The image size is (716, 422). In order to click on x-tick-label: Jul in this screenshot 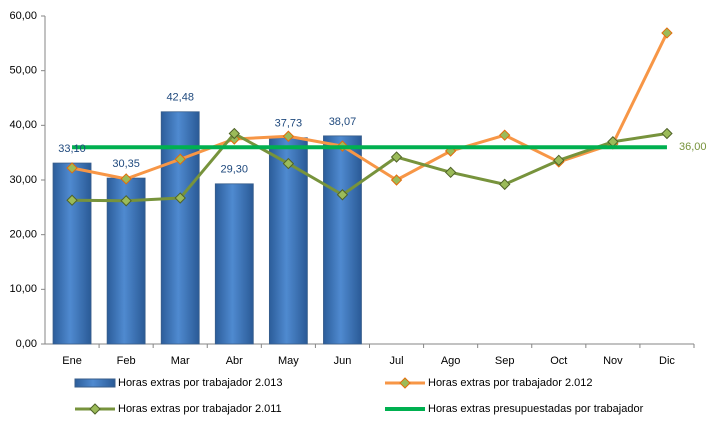, I will do `click(397, 361)`.